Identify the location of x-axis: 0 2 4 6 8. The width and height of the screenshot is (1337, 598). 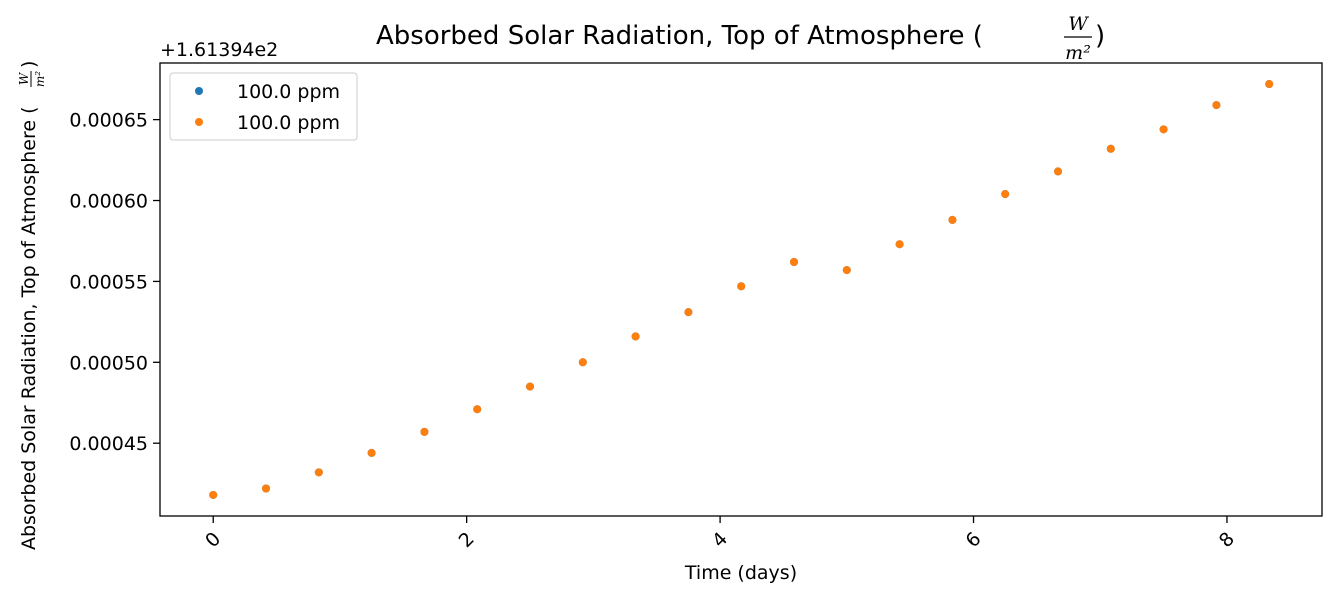
(720, 534).